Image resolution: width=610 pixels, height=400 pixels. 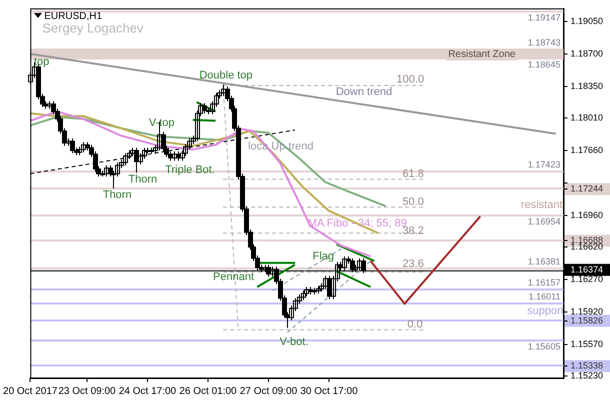 I want to click on y-tick-label: 1.18350, so click(x=587, y=85).